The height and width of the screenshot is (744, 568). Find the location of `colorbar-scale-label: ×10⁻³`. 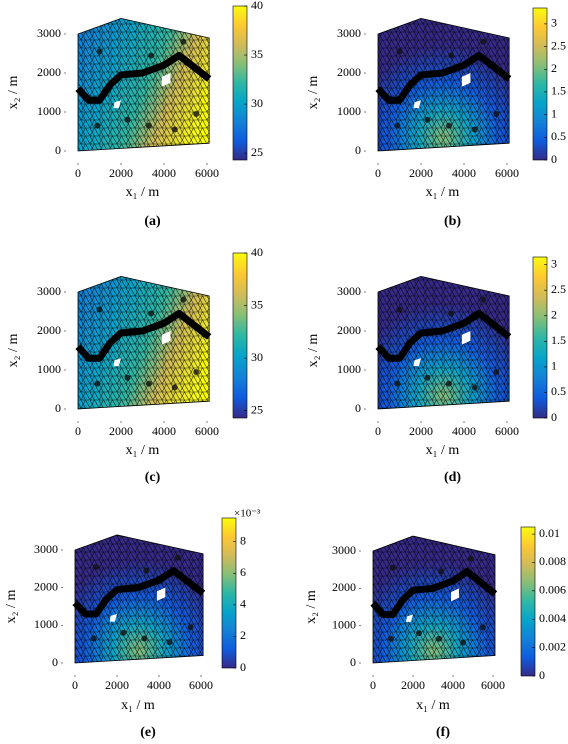

colorbar-scale-label: ×10⁻³ is located at coordinates (247, 514).